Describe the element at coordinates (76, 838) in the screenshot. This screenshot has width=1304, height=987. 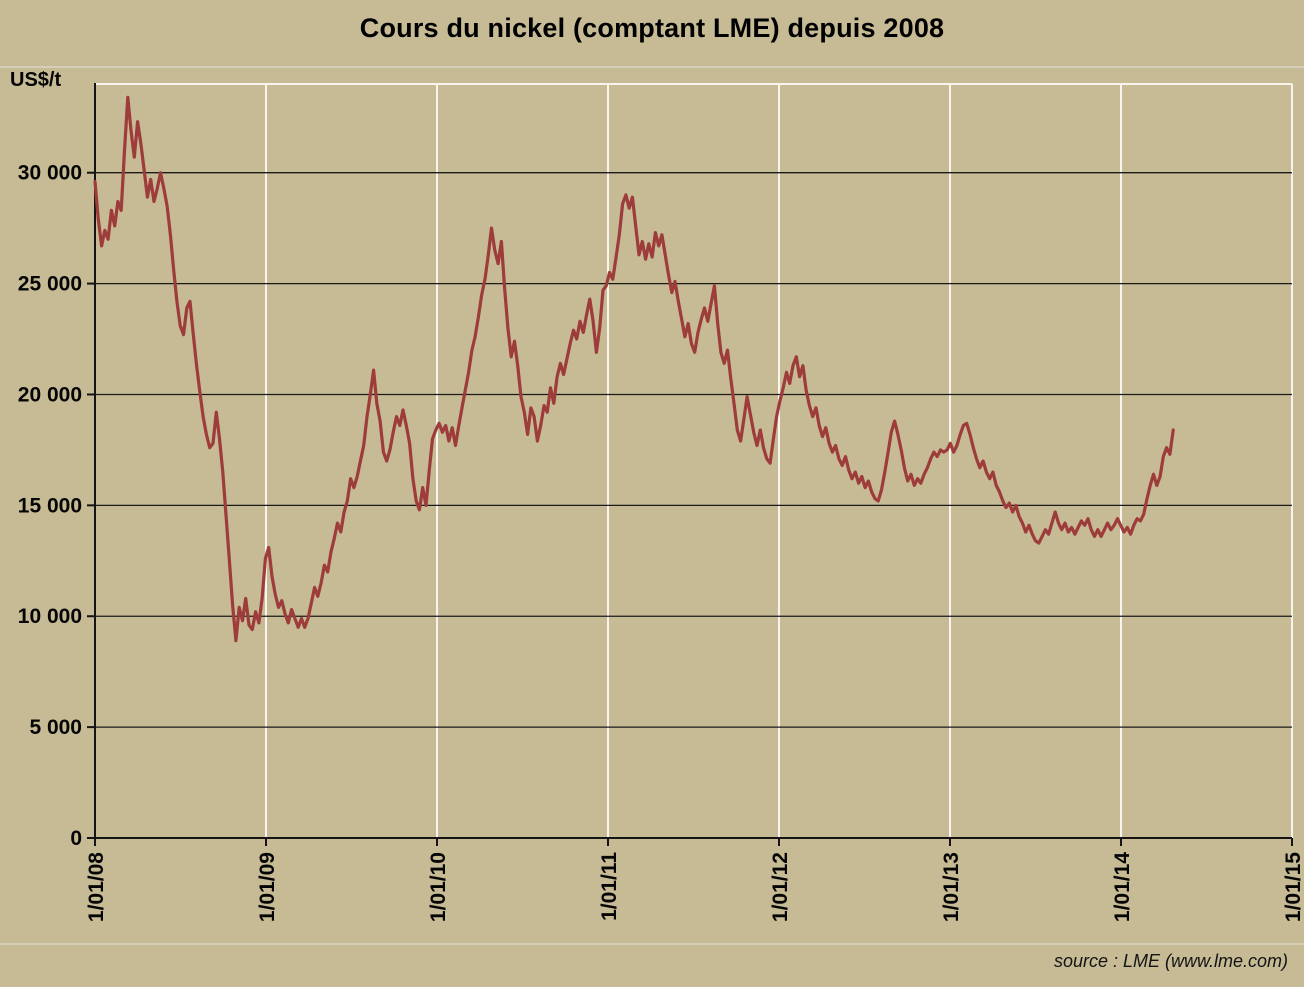
I see `y-tick-label: 0` at that location.